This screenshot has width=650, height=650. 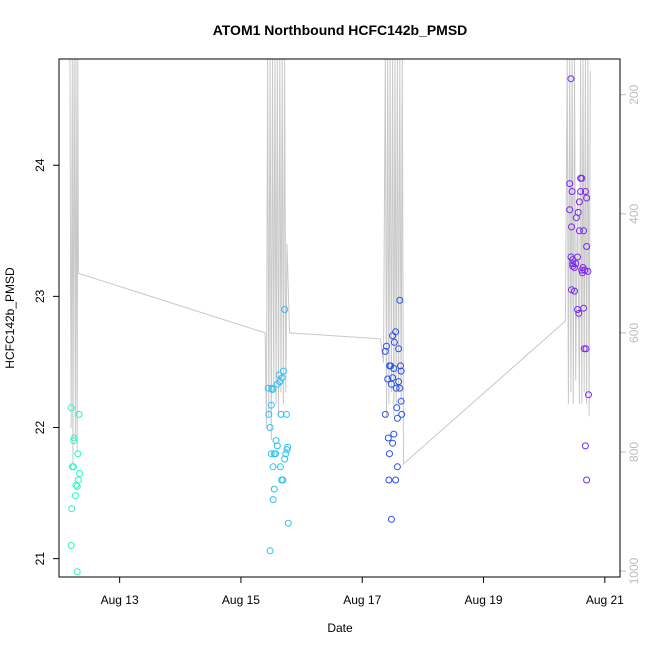 What do you see at coordinates (340, 628) in the screenshot?
I see `x-axis-label: Date` at bounding box center [340, 628].